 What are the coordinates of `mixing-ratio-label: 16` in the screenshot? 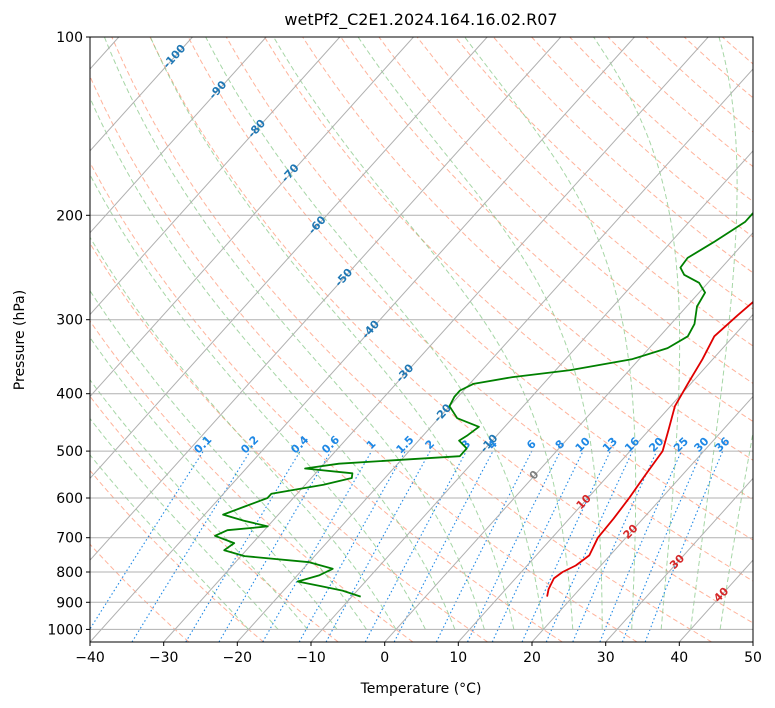 It's located at (632, 444).